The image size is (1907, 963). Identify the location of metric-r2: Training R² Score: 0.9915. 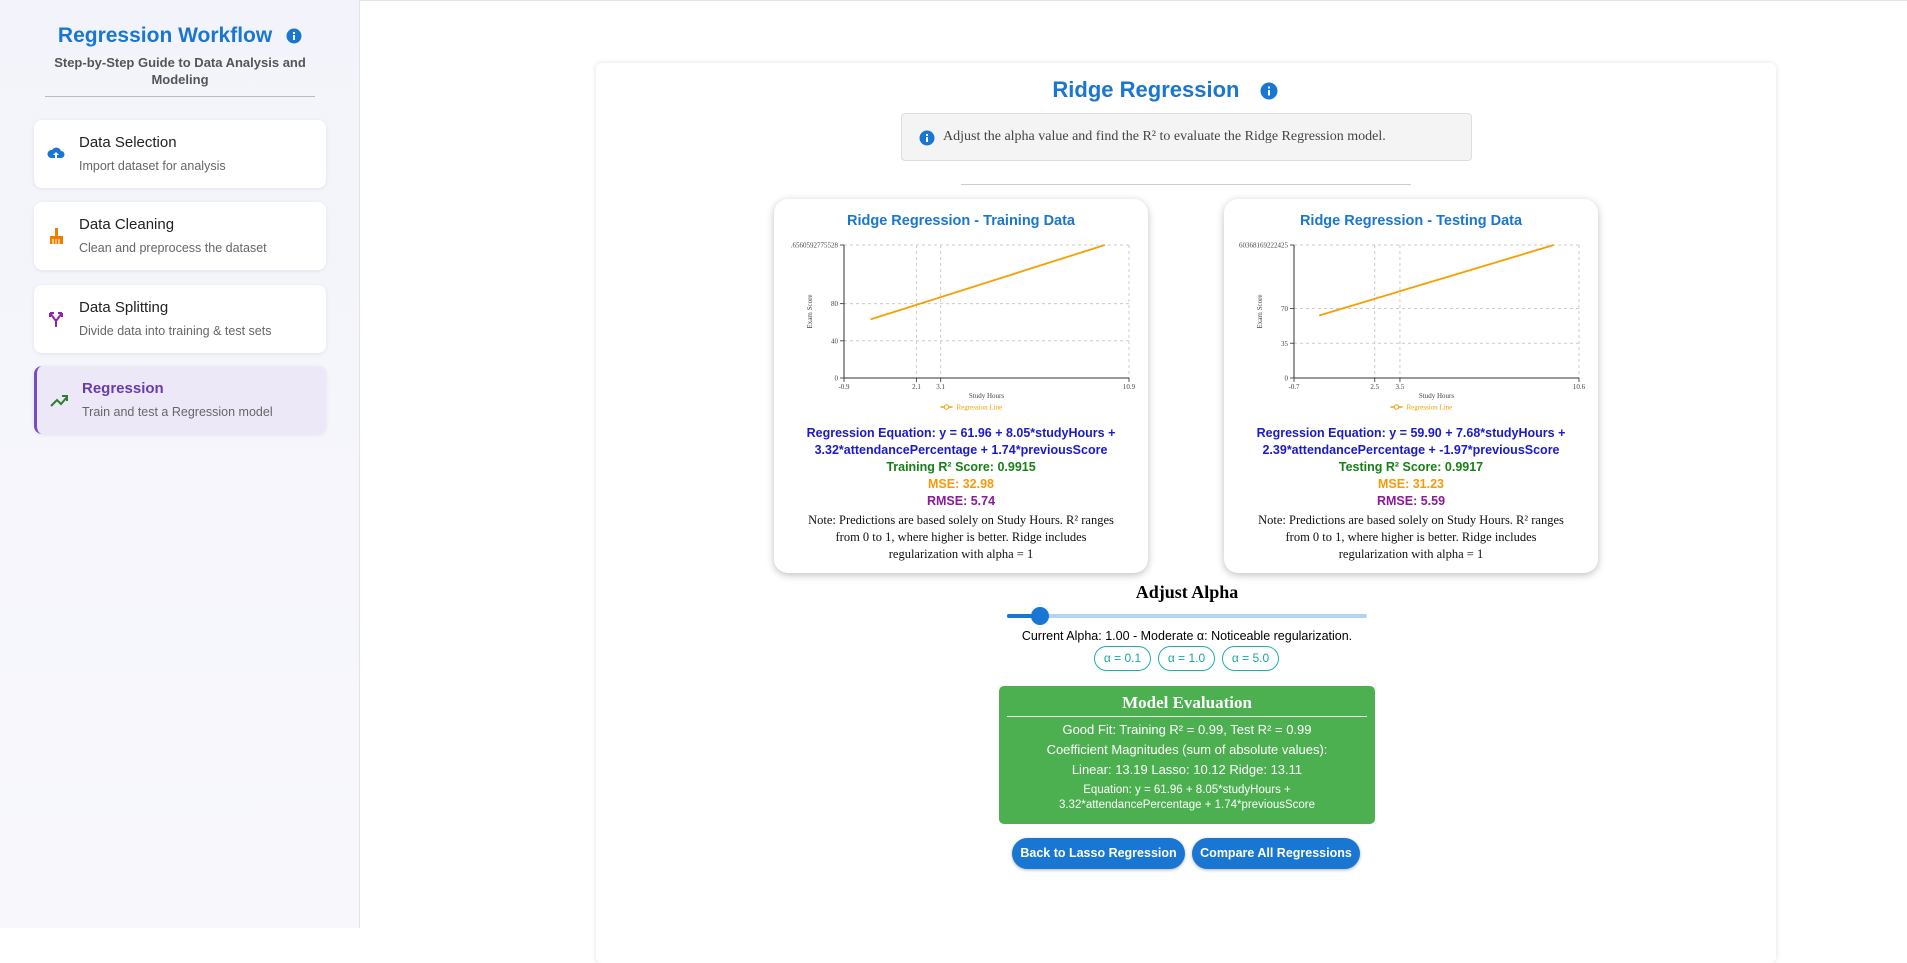
(961, 467).